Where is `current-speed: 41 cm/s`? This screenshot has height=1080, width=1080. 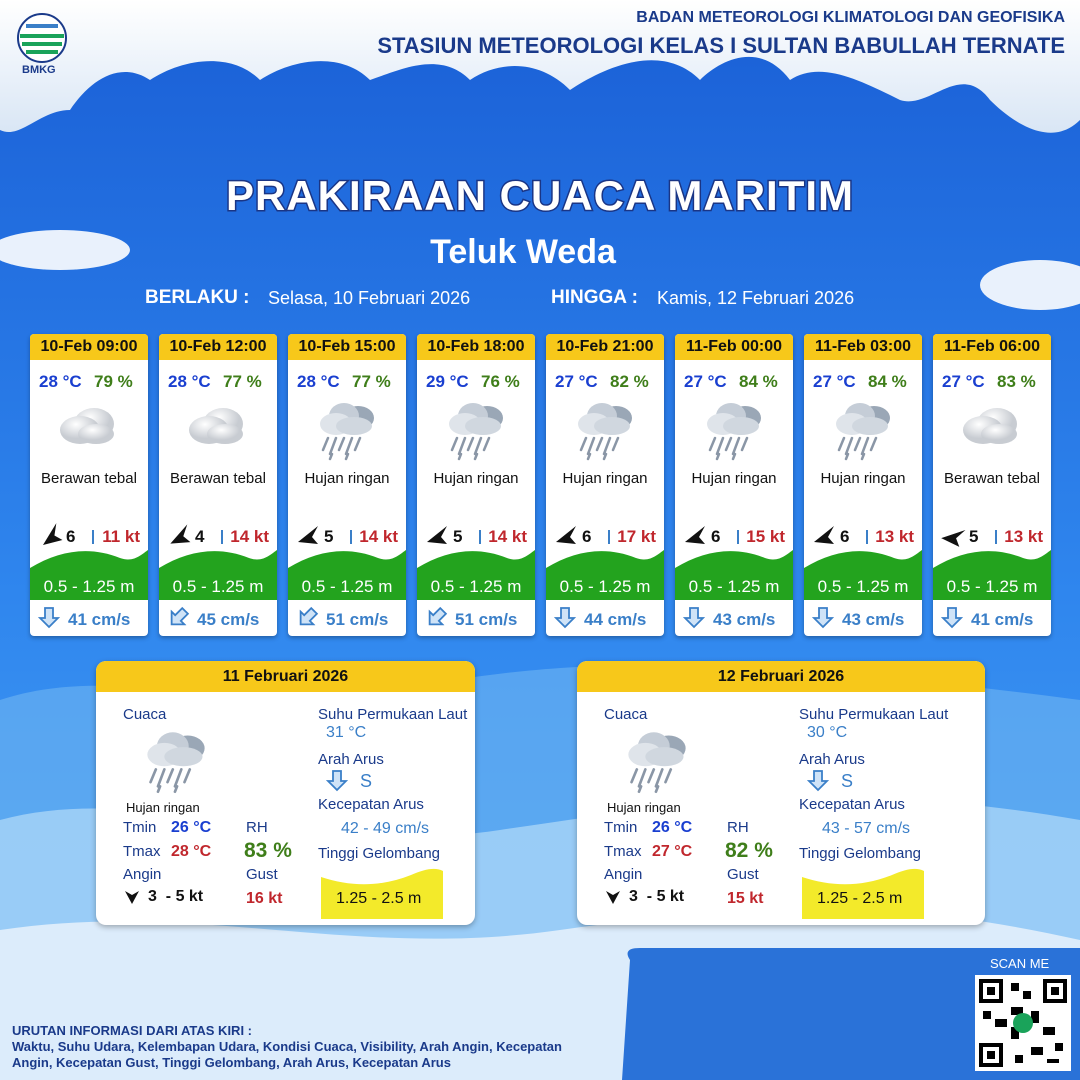 current-speed: 41 cm/s is located at coordinates (99, 619).